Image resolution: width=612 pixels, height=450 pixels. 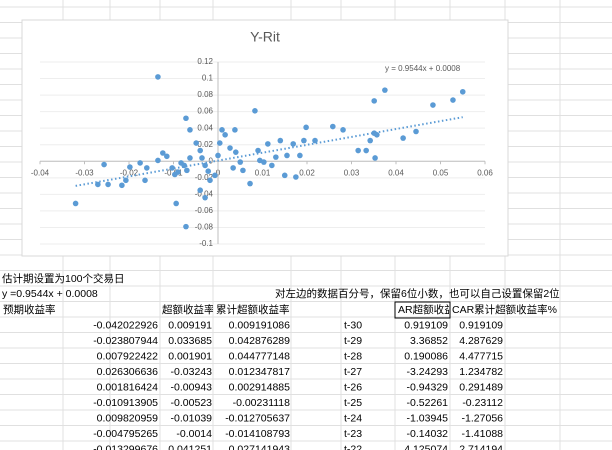 What do you see at coordinates (127, 387) in the screenshot?
I see `cell: 0.001816424` at bounding box center [127, 387].